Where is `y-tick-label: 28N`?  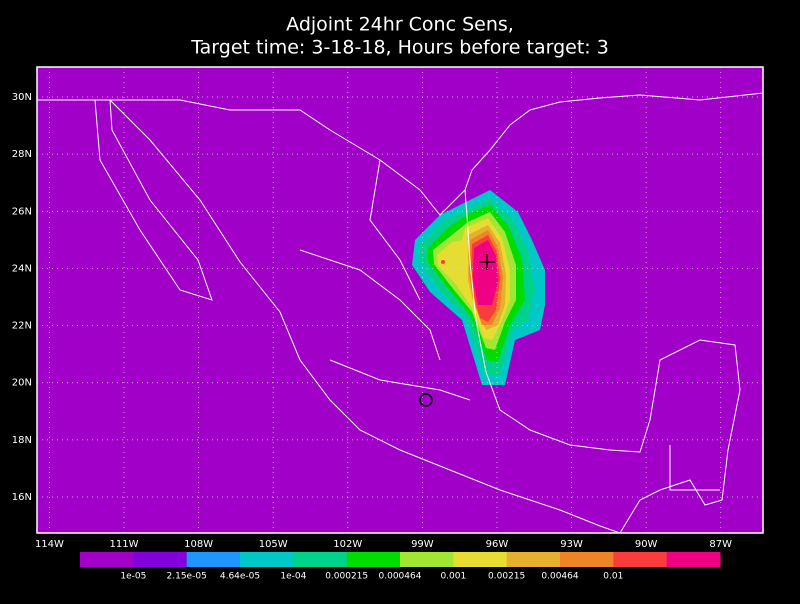 y-tick-label: 28N is located at coordinates (22, 154).